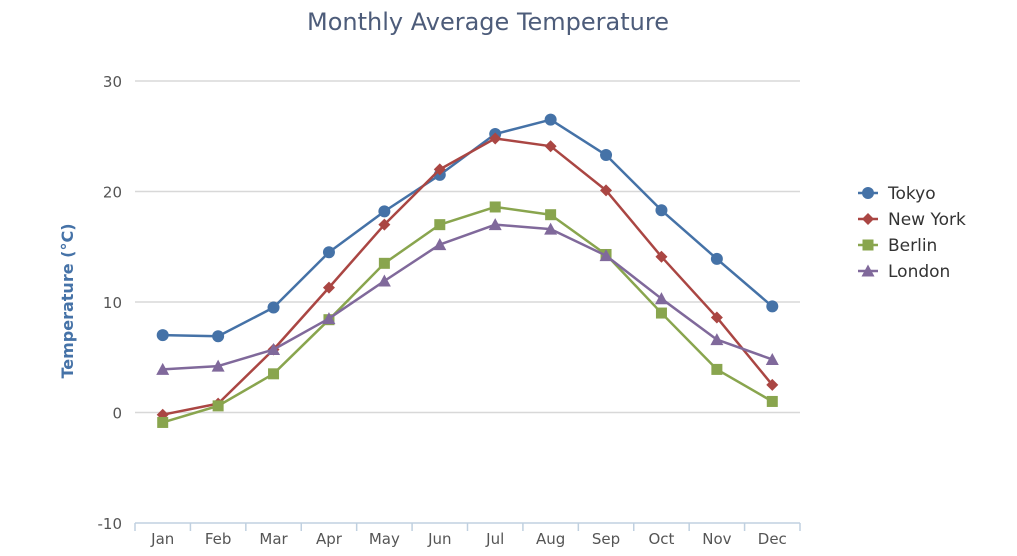 Image resolution: width=1017 pixels, height=556 pixels. Describe the element at coordinates (218, 539) in the screenshot. I see `x-tick-label: Feb` at that location.